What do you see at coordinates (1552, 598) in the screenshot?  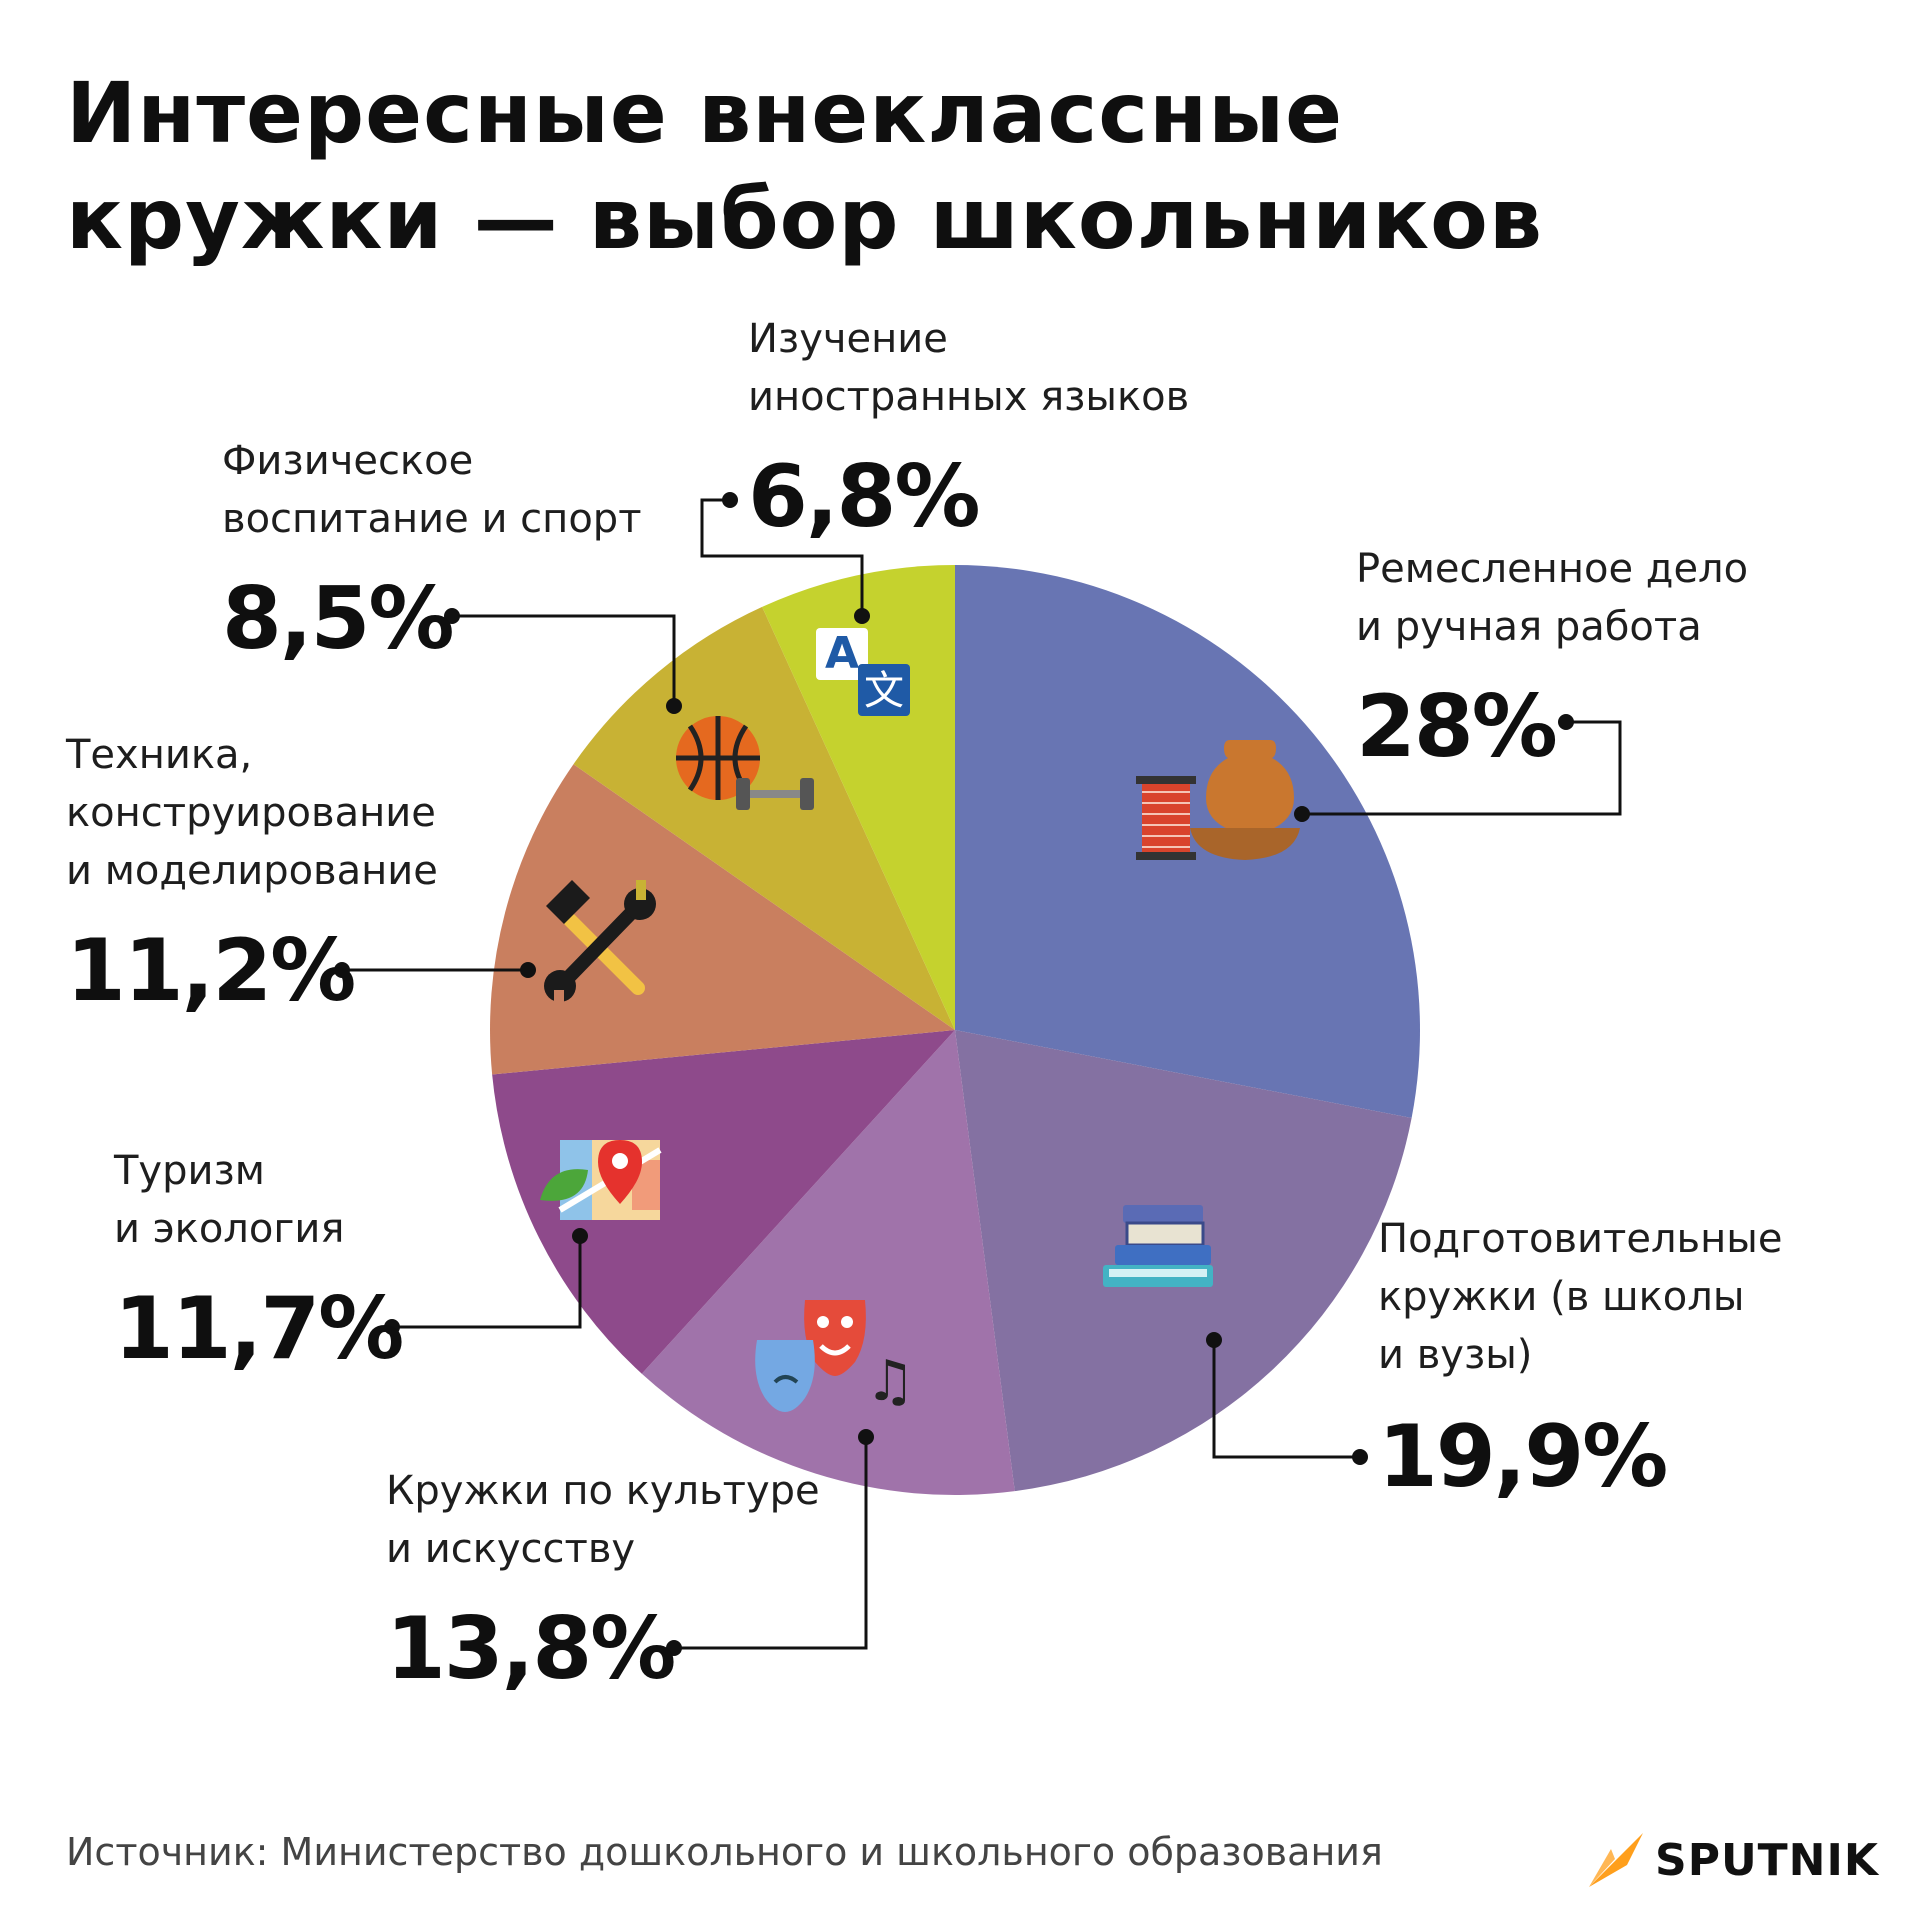 I see `slice-label-1: Ремесленное дело и ручная работа` at bounding box center [1552, 598].